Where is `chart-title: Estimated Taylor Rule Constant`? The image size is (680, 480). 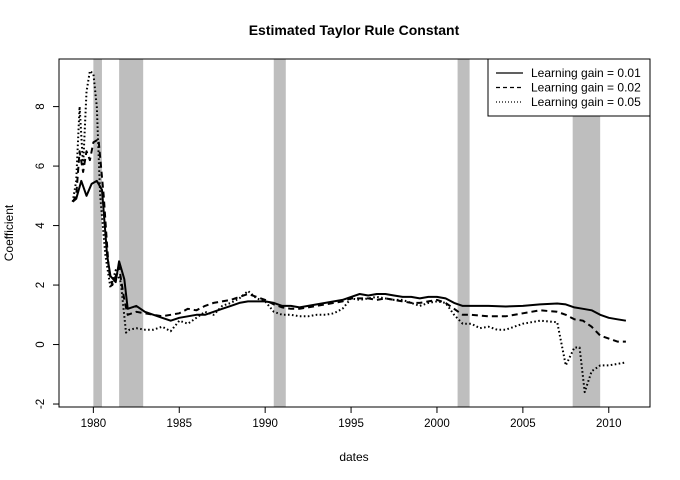 chart-title: Estimated Taylor Rule Constant is located at coordinates (354, 30).